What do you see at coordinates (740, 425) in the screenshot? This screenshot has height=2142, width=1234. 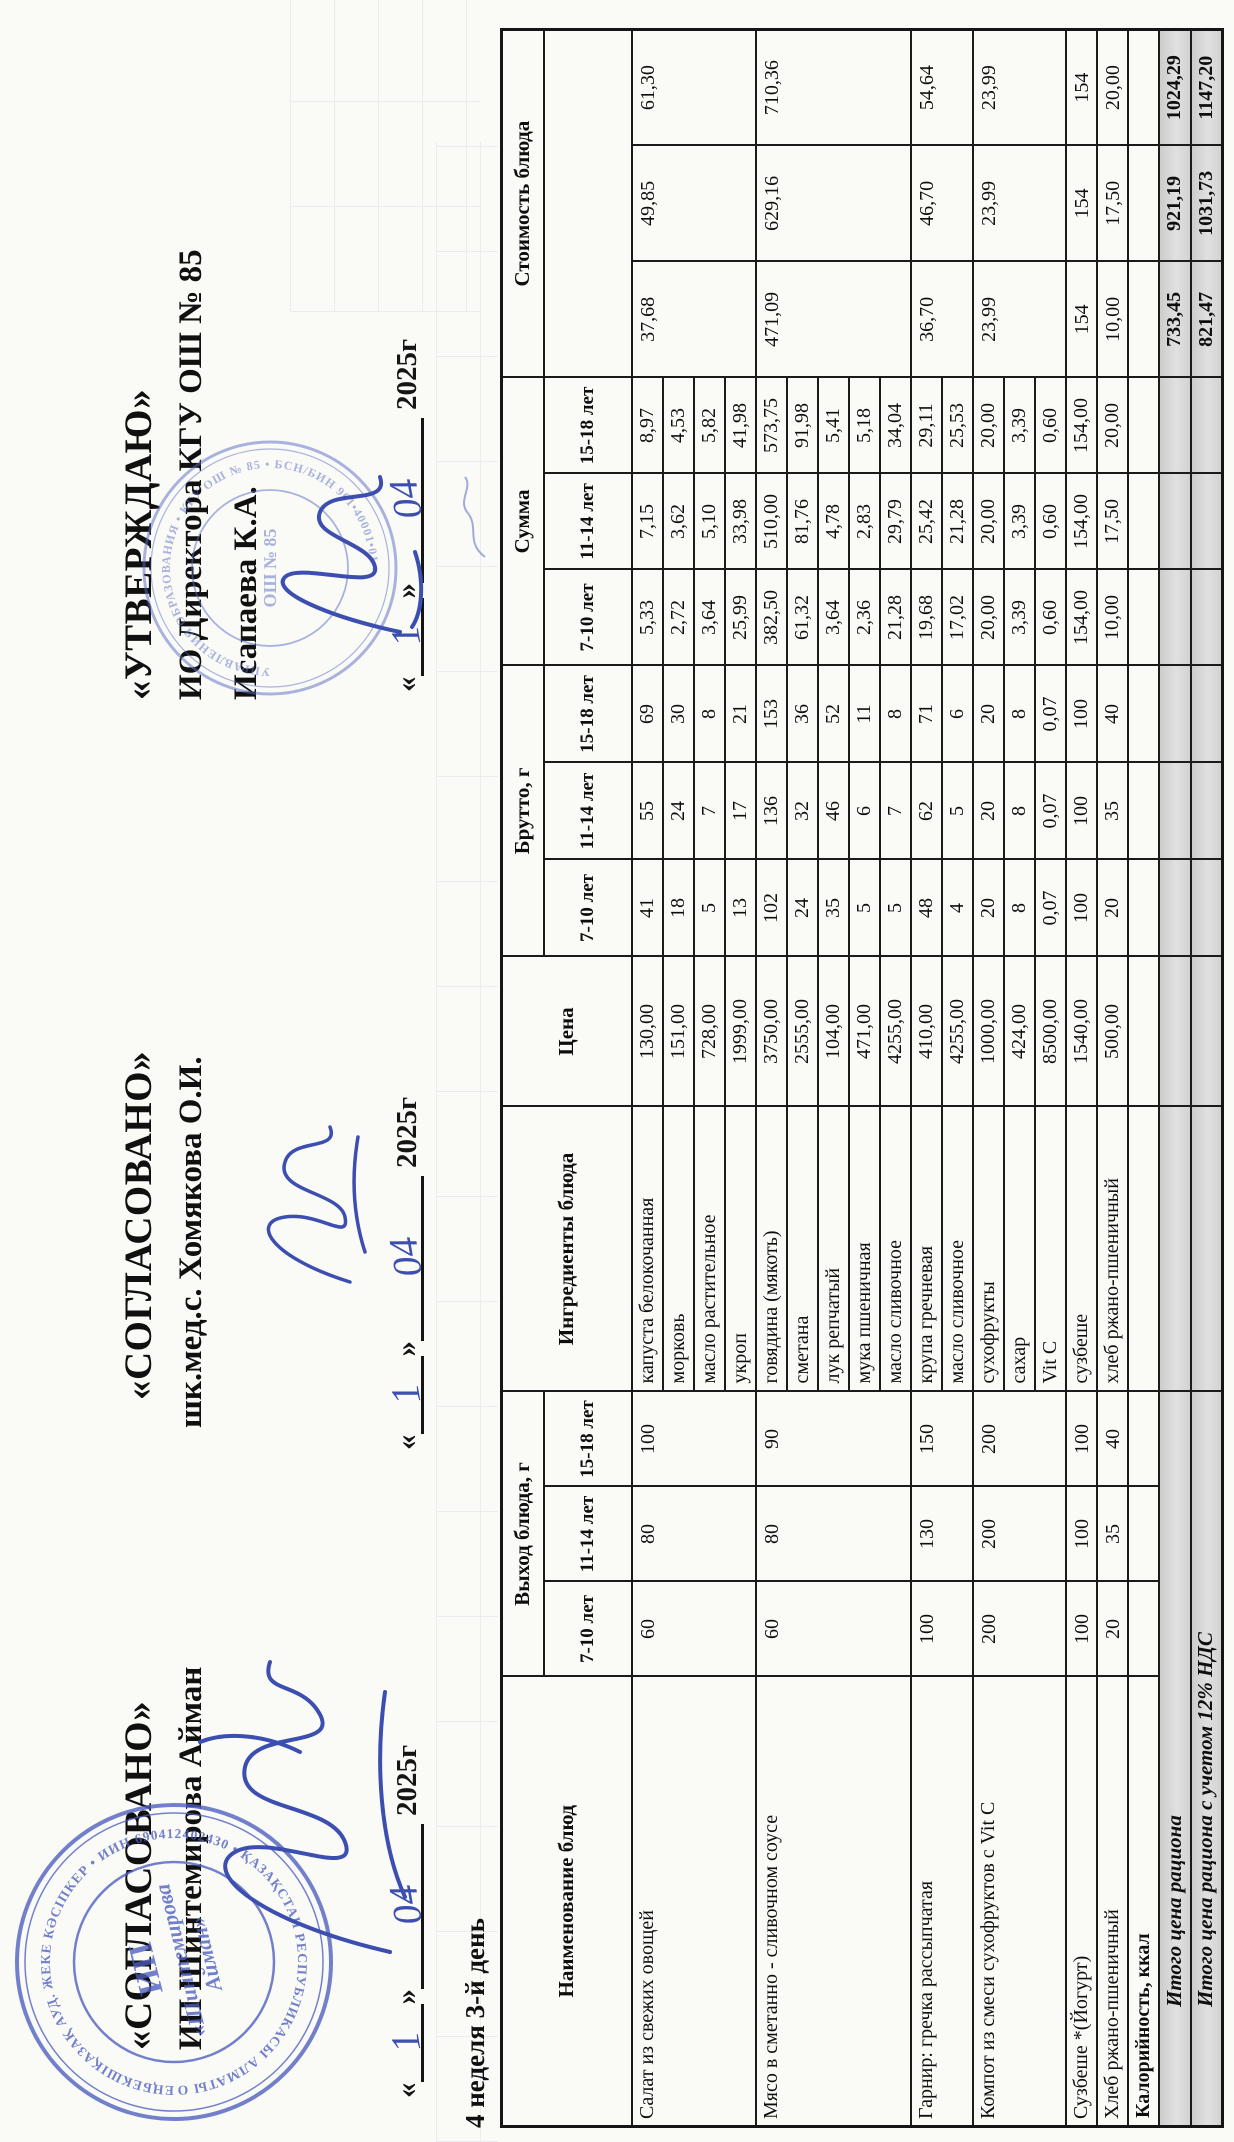 I see `sum-cell: 41,98` at bounding box center [740, 425].